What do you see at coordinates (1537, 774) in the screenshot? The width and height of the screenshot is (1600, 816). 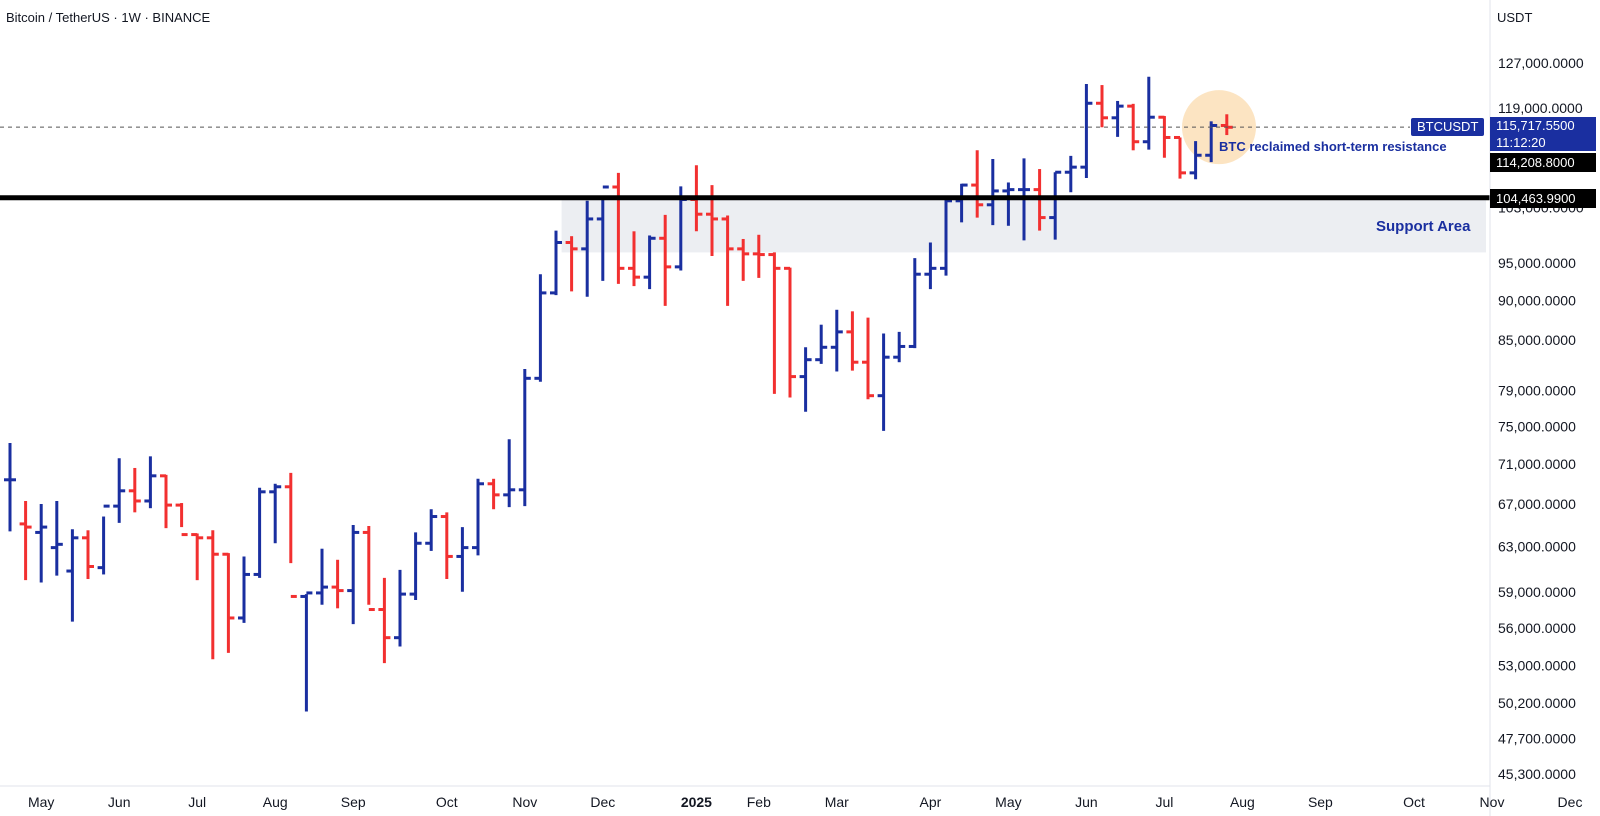 I see `price-axis-tick: 45,300.0000` at bounding box center [1537, 774].